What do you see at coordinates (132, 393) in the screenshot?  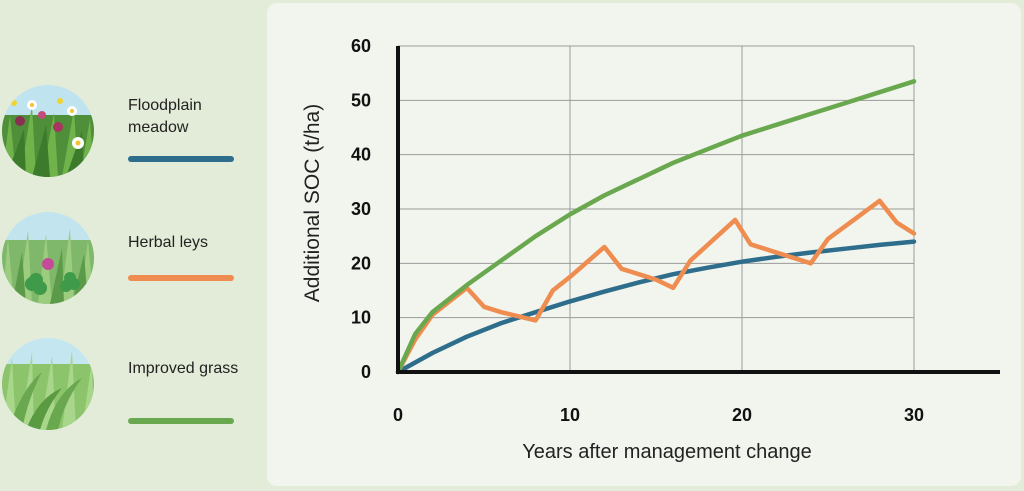 I see `legend-item-improved-grass: Improved grass` at bounding box center [132, 393].